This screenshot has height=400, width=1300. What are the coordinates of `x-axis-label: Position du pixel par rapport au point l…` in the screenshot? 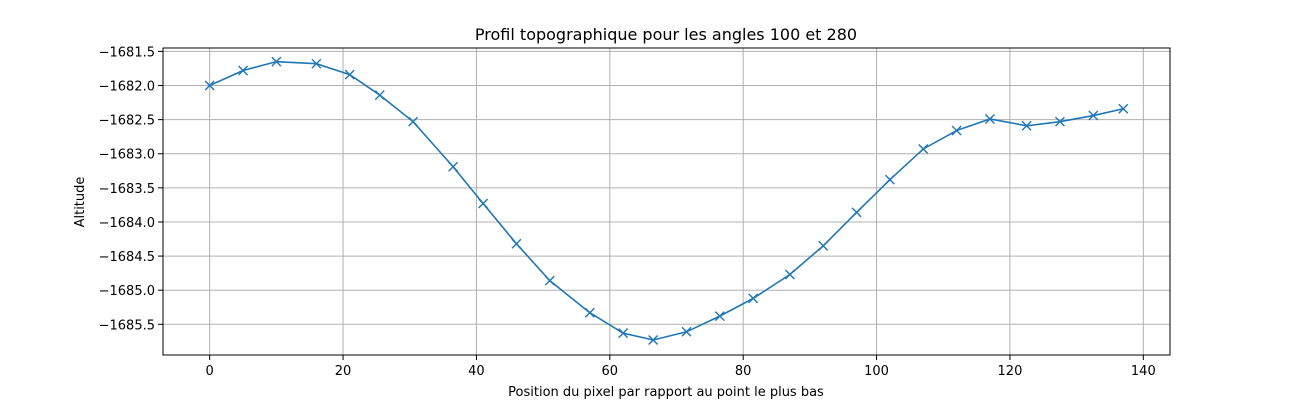 It's located at (666, 392).